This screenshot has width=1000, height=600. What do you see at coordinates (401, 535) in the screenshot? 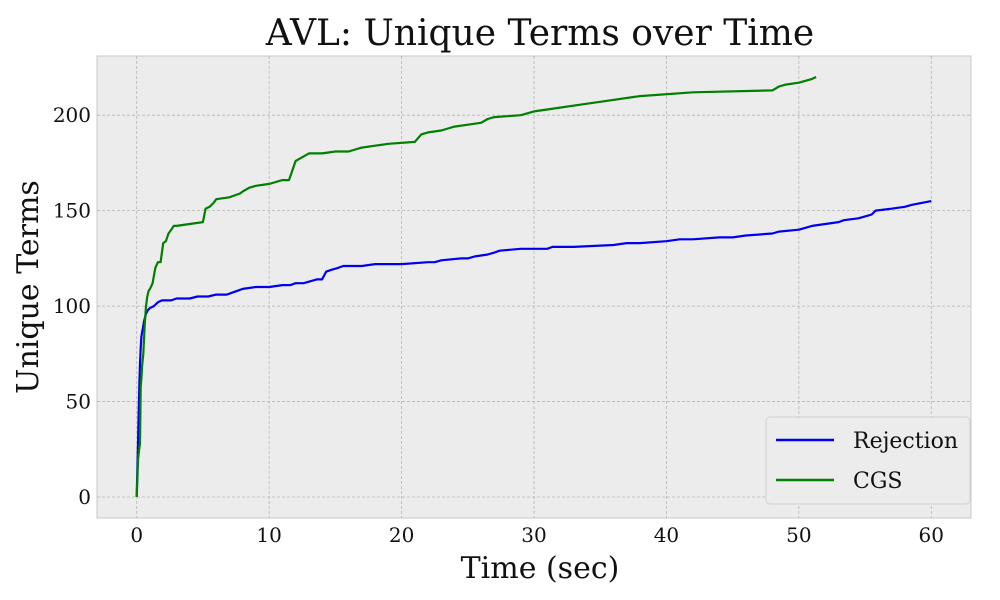
I see `x-tick-label: 20` at bounding box center [401, 535].